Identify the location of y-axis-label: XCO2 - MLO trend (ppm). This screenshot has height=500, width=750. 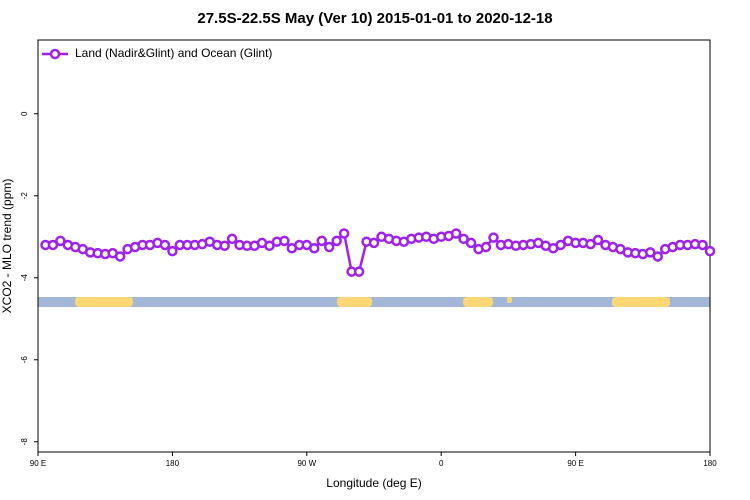
(7, 246).